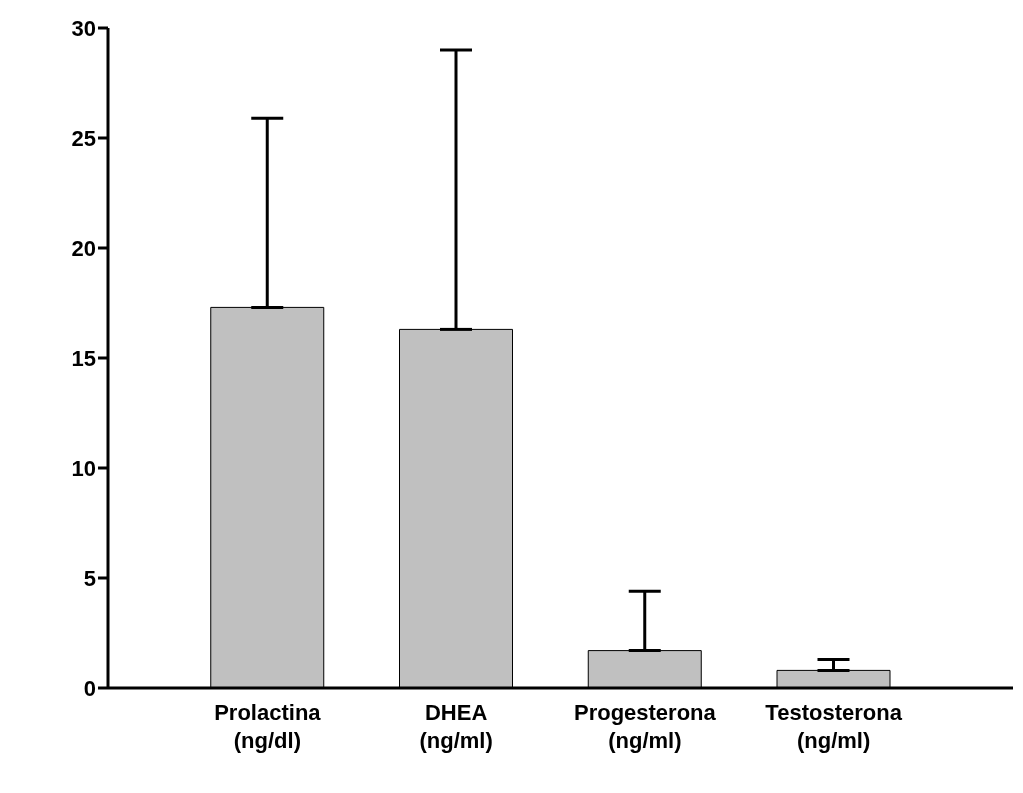  What do you see at coordinates (456, 726) in the screenshot?
I see `x-tick-label: DHEA (ng/ml)` at bounding box center [456, 726].